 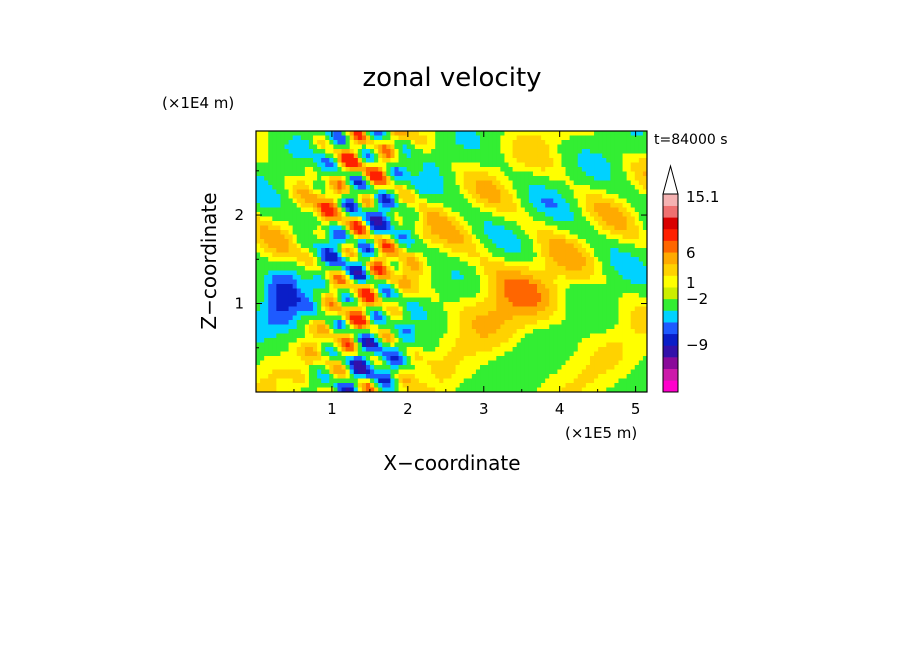 I want to click on time-label: t=84000 s, so click(x=691, y=140).